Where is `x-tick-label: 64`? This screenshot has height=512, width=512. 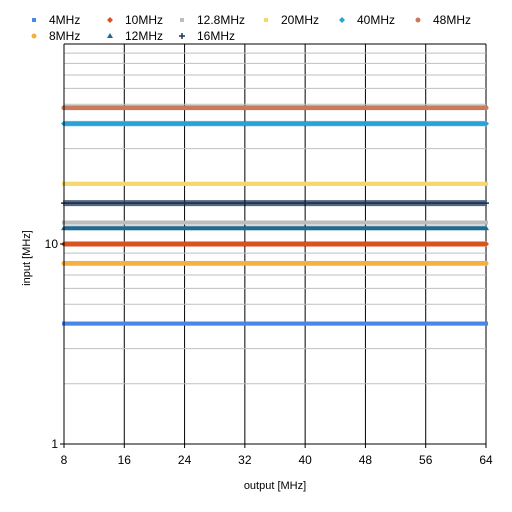
x-tick-label: 64 is located at coordinates (486, 460).